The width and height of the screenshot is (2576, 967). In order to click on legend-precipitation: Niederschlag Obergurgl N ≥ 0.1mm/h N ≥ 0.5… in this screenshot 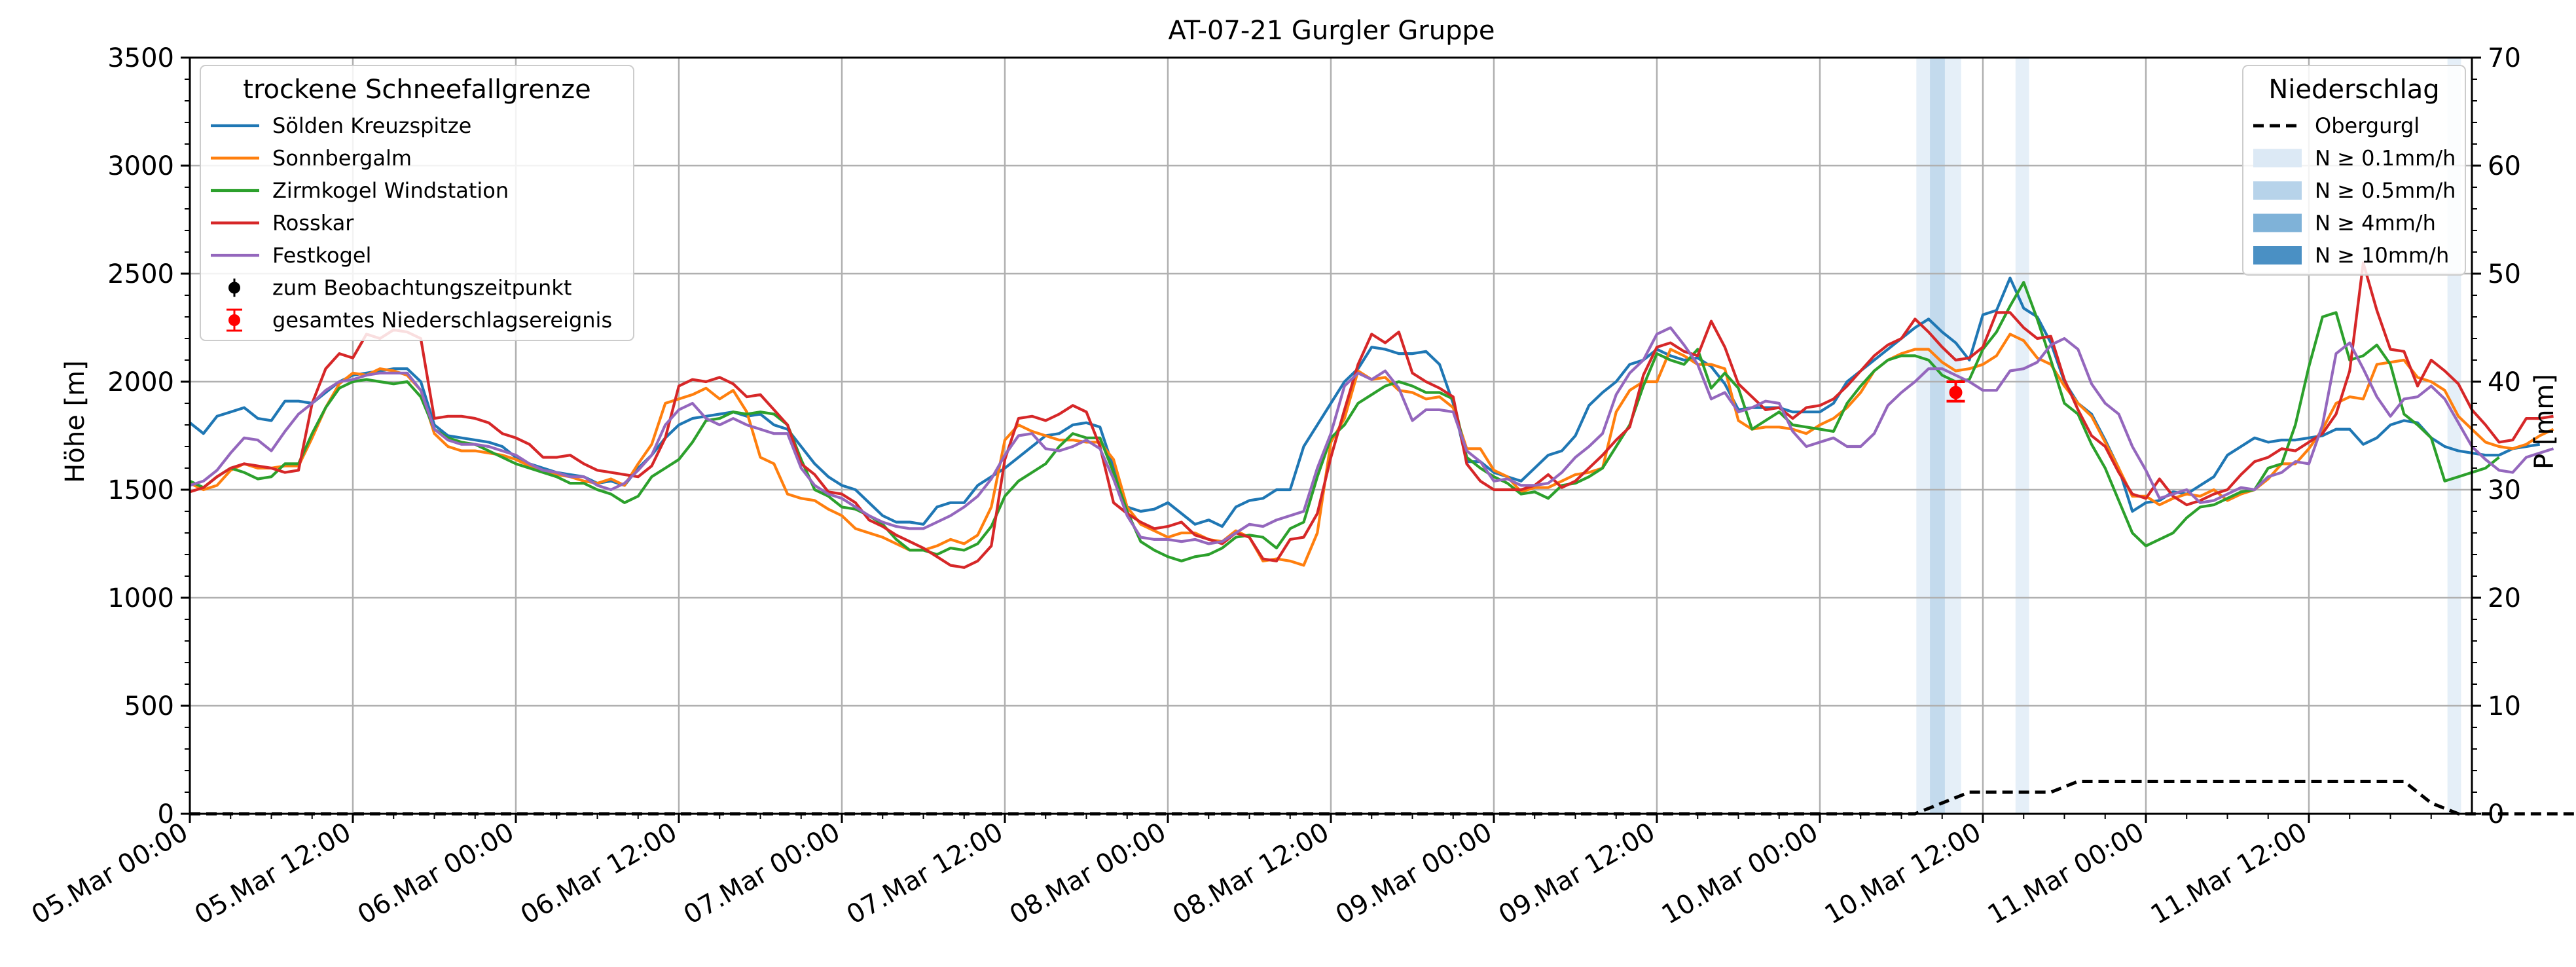, I will do `click(2354, 170)`.